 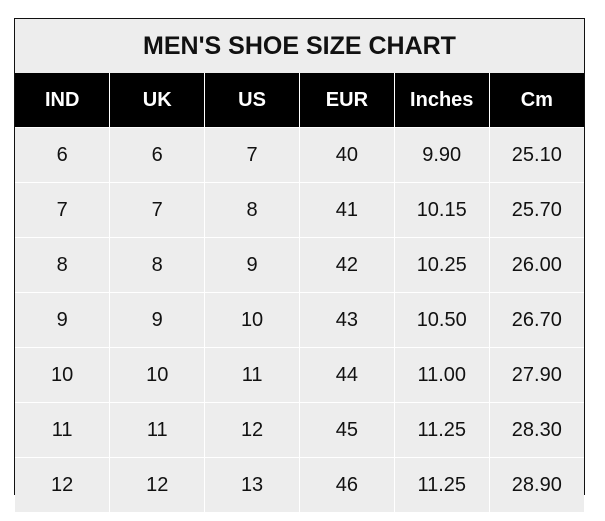 What do you see at coordinates (441, 320) in the screenshot?
I see `cell-inches: 10.50` at bounding box center [441, 320].